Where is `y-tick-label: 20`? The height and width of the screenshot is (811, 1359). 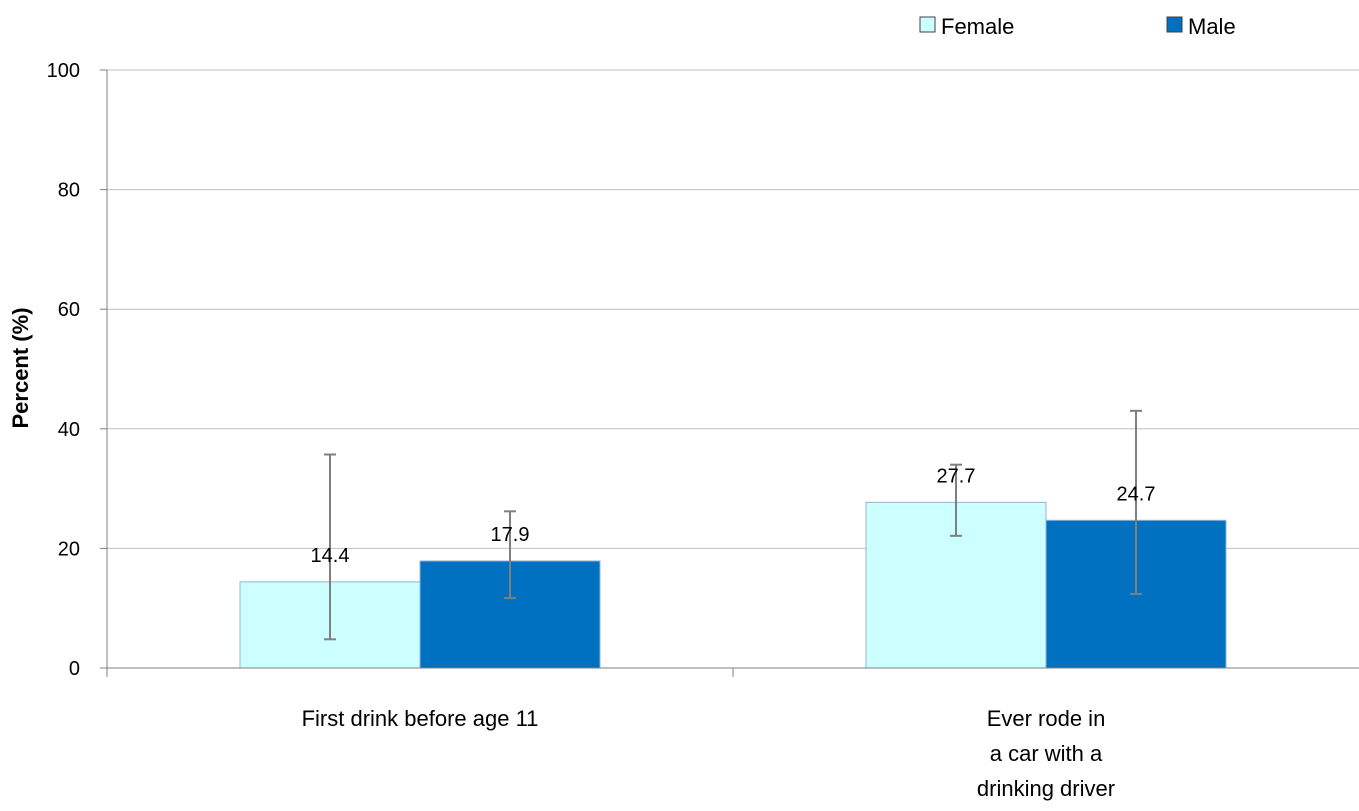
y-tick-label: 20 is located at coordinates (69, 549).